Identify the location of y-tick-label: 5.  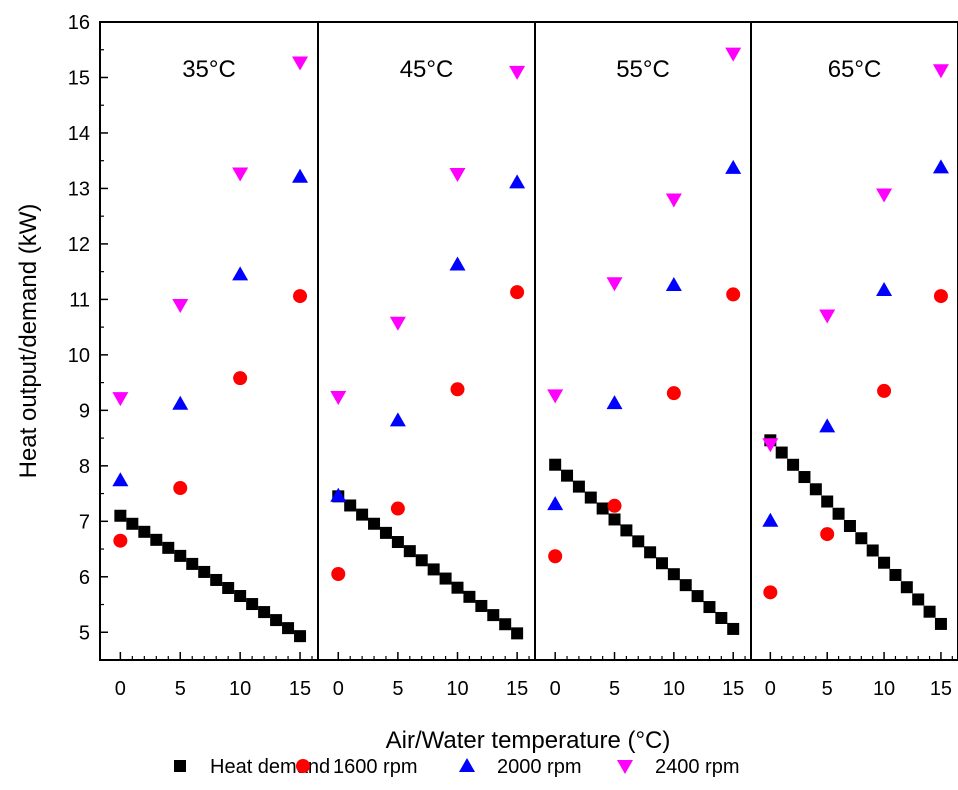
(84, 633).